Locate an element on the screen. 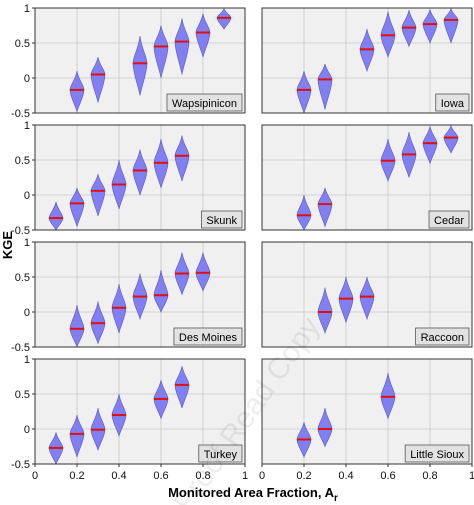 Image resolution: width=474 pixels, height=505 pixels. y-axis-title: KGE is located at coordinates (7, 245).